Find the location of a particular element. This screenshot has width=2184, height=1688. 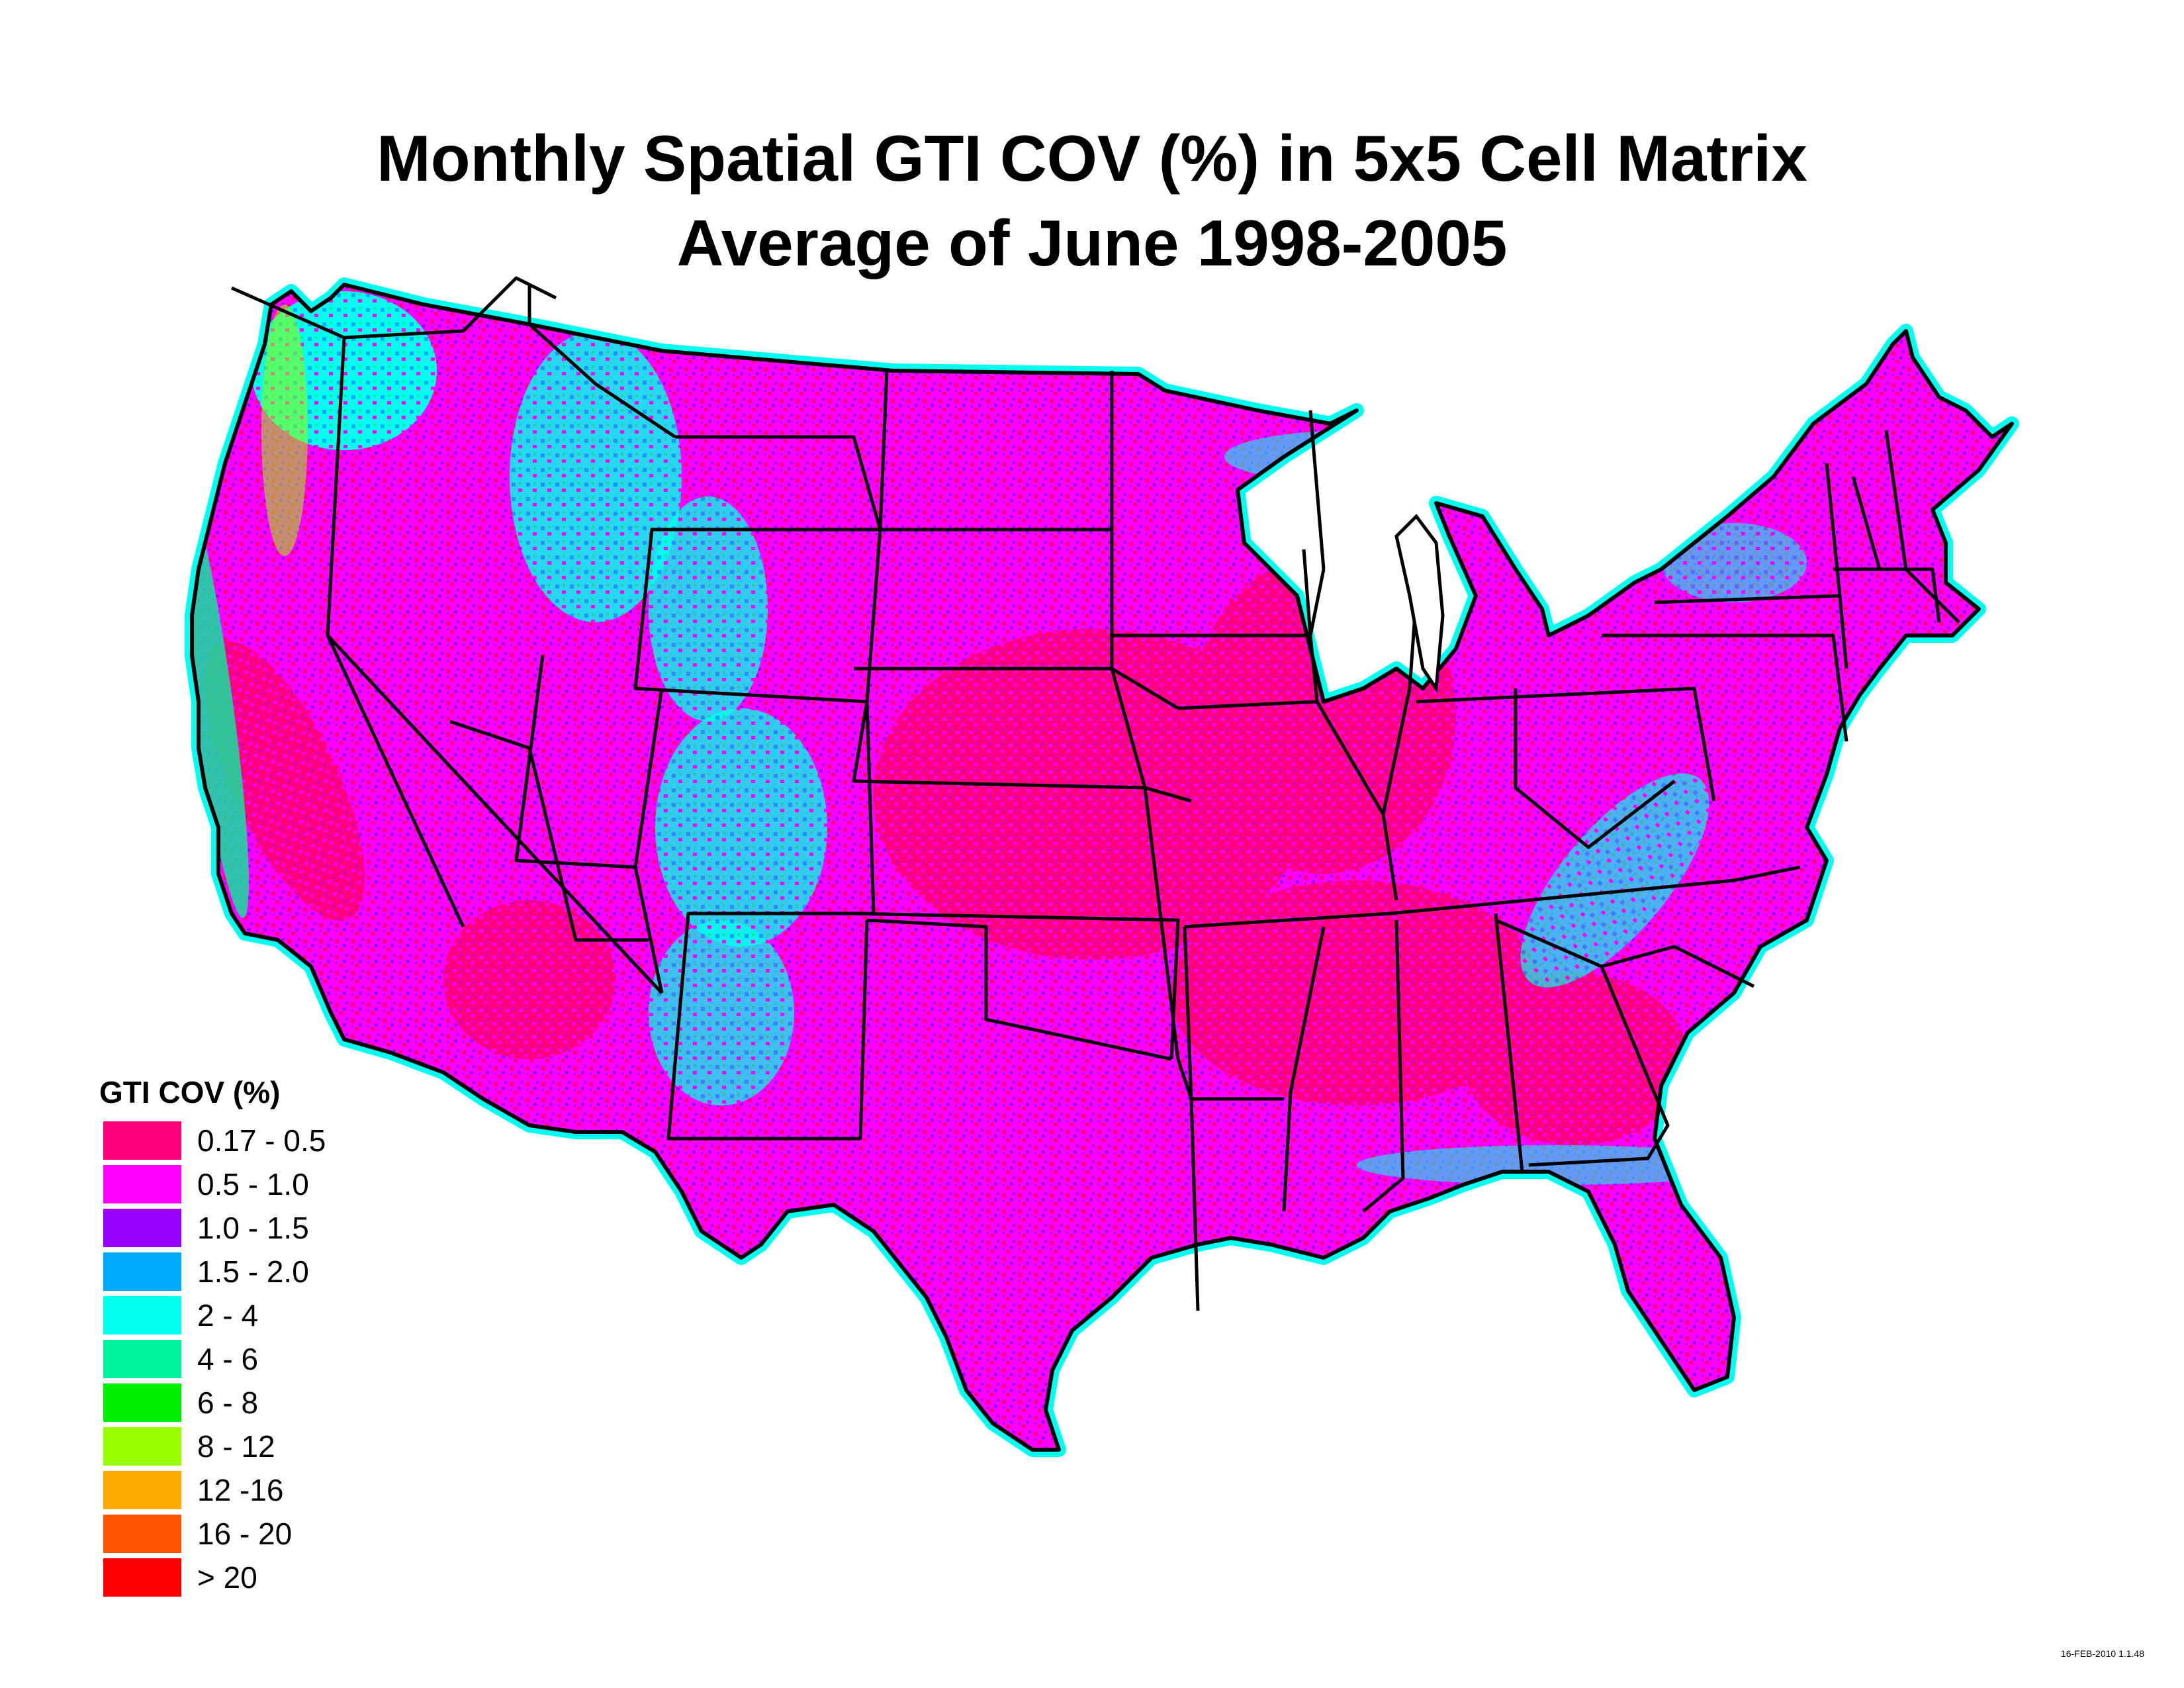

timestamp: 16-FEB-2010 1.1.48 is located at coordinates (2102, 1653).